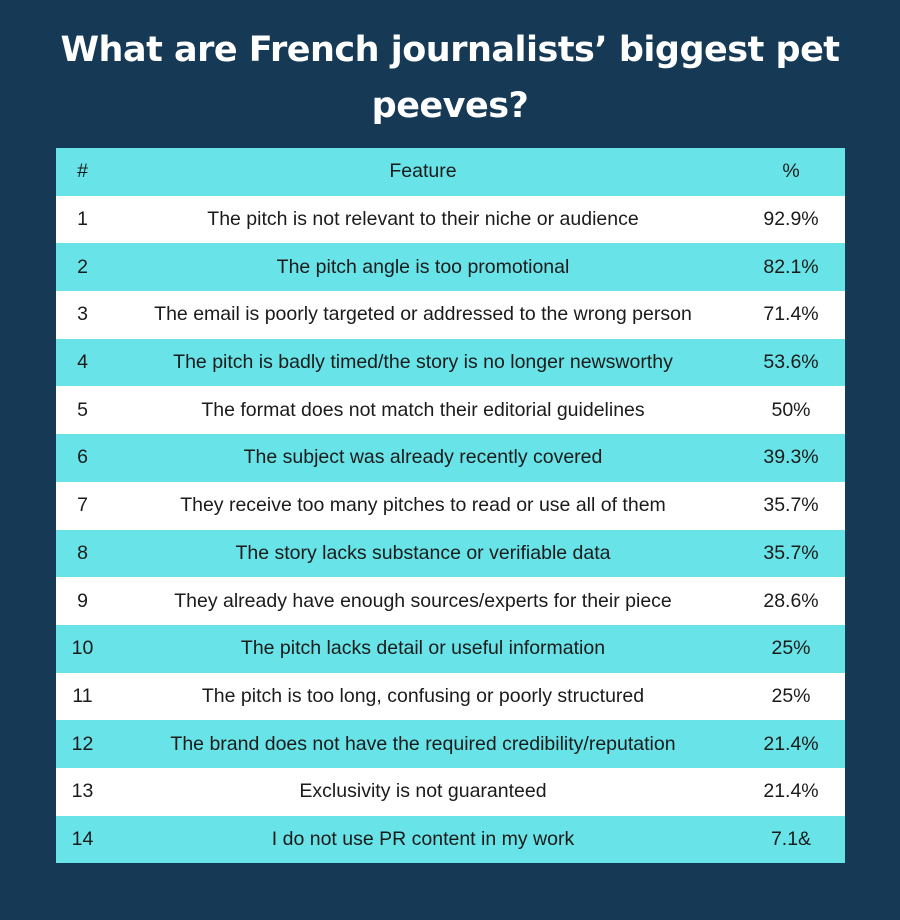 The width and height of the screenshot is (900, 920). I want to click on row-number-cell: 8, so click(82, 552).